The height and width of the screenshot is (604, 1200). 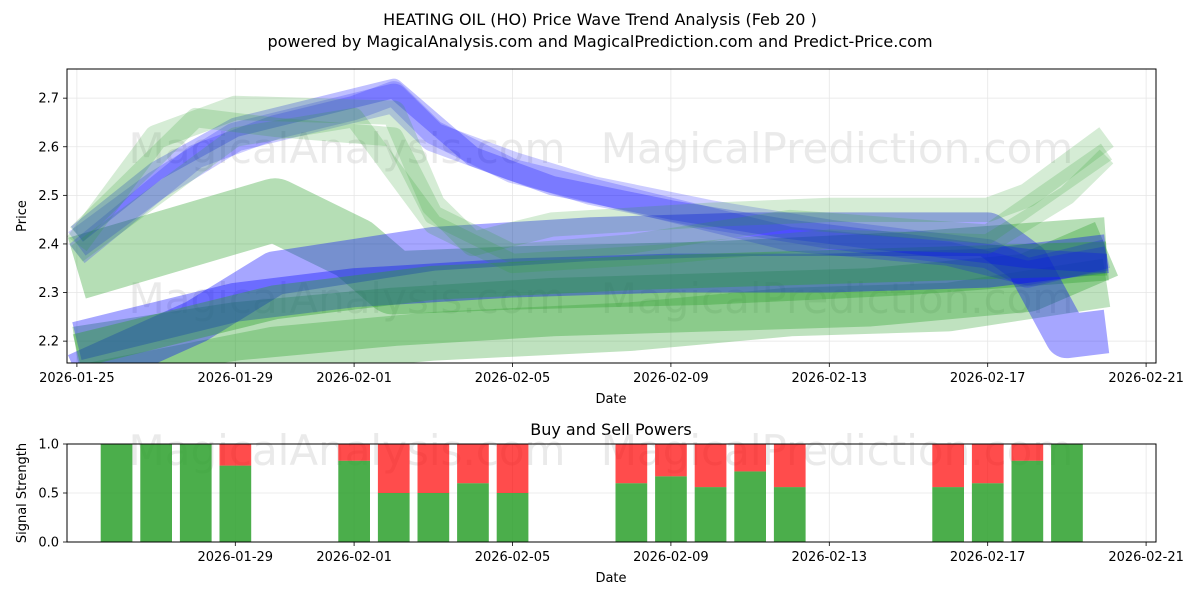 What do you see at coordinates (988, 378) in the screenshot?
I see `price-xtick-label: 2026-02-17` at bounding box center [988, 378].